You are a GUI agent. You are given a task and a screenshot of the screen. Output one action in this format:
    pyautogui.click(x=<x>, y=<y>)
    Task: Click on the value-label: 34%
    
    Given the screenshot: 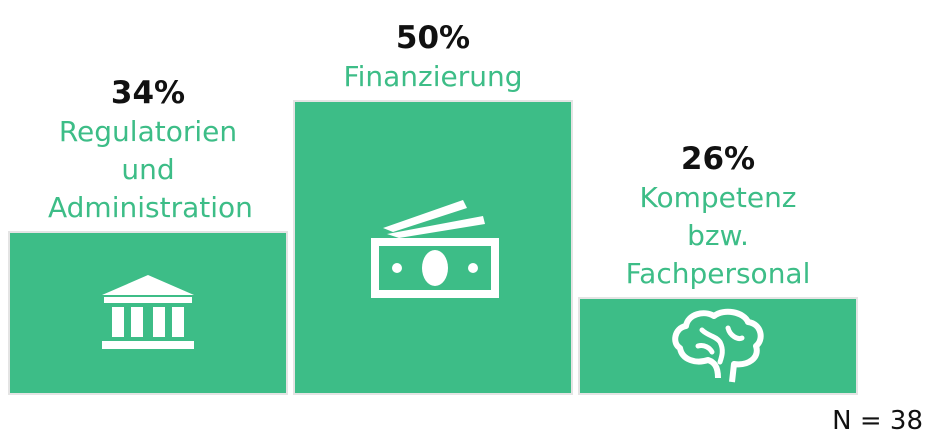 What is the action you would take?
    pyautogui.click(x=148, y=93)
    